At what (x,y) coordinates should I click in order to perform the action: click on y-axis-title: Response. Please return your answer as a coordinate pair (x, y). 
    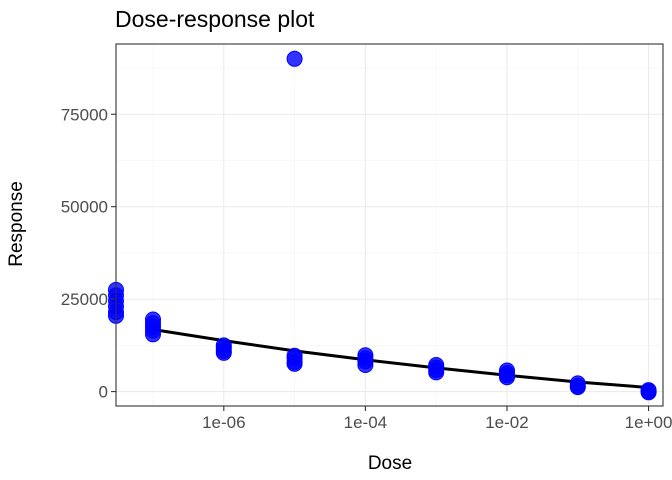
    Looking at the image, I should click on (16, 224).